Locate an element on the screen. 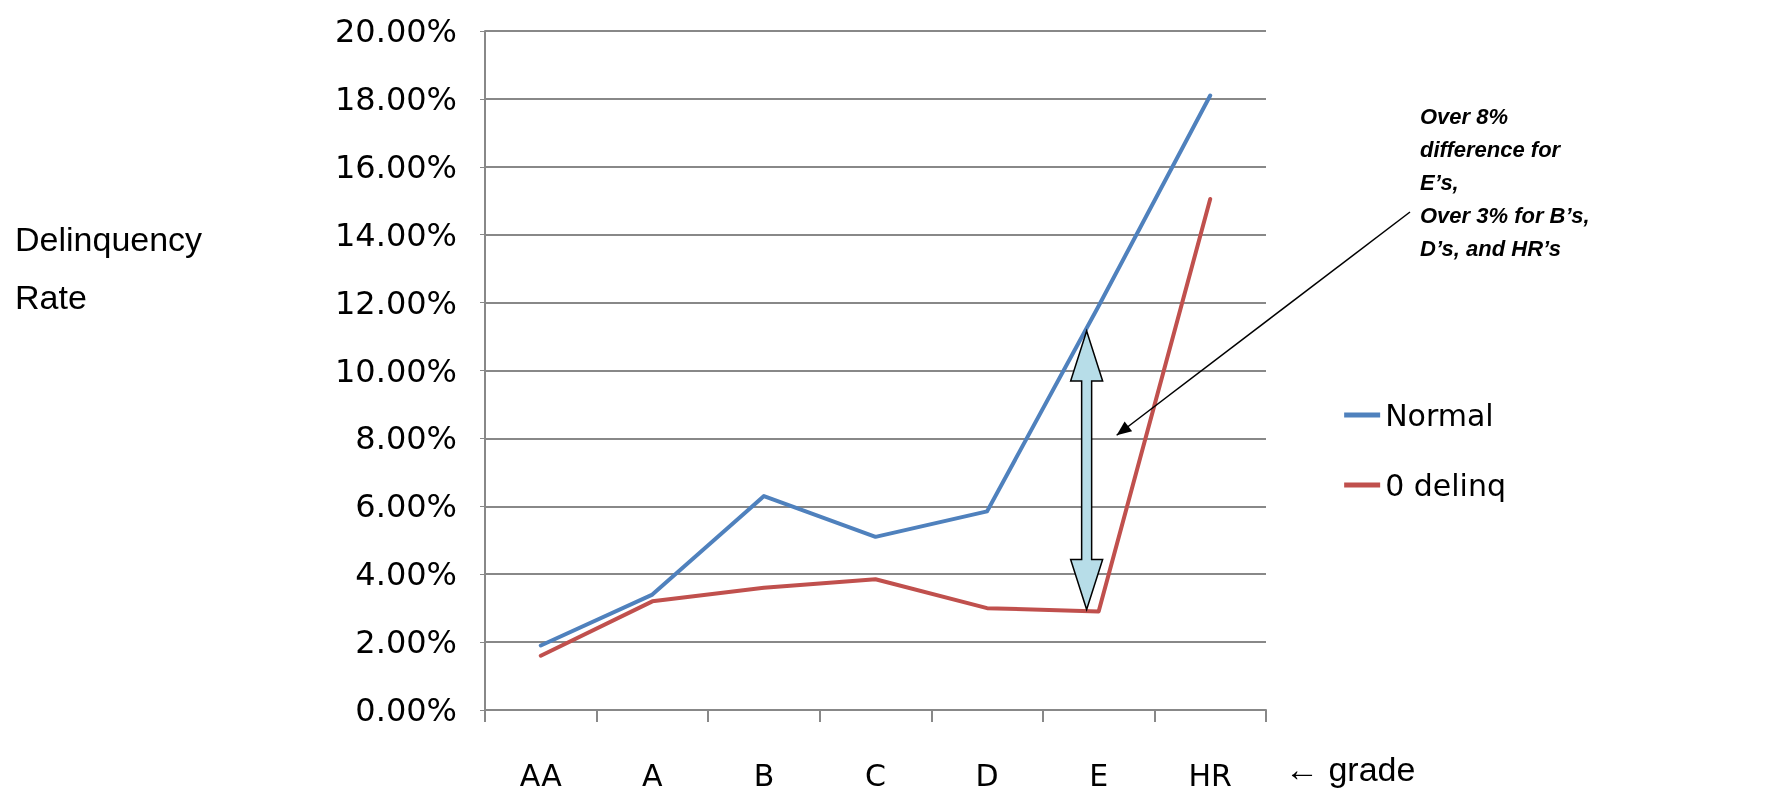 This screenshot has width=1781, height=807. y-tick-label: 18.00% is located at coordinates (395, 98).